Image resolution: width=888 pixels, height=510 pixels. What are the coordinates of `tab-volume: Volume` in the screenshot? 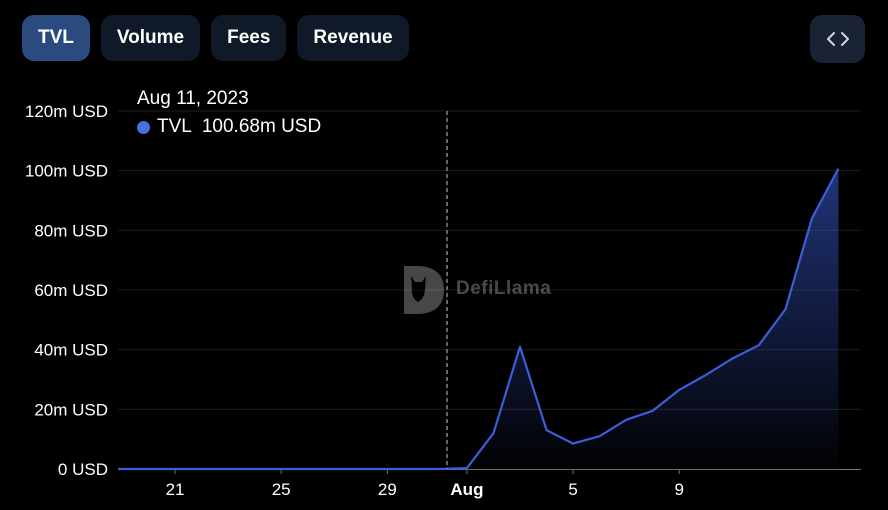 It's located at (150, 38).